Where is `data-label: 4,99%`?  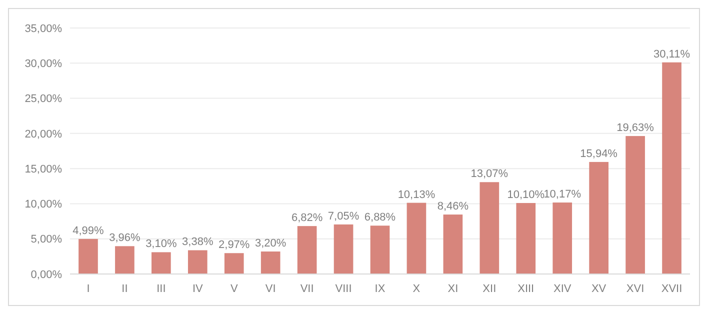
data-label: 4,99% is located at coordinates (88, 230).